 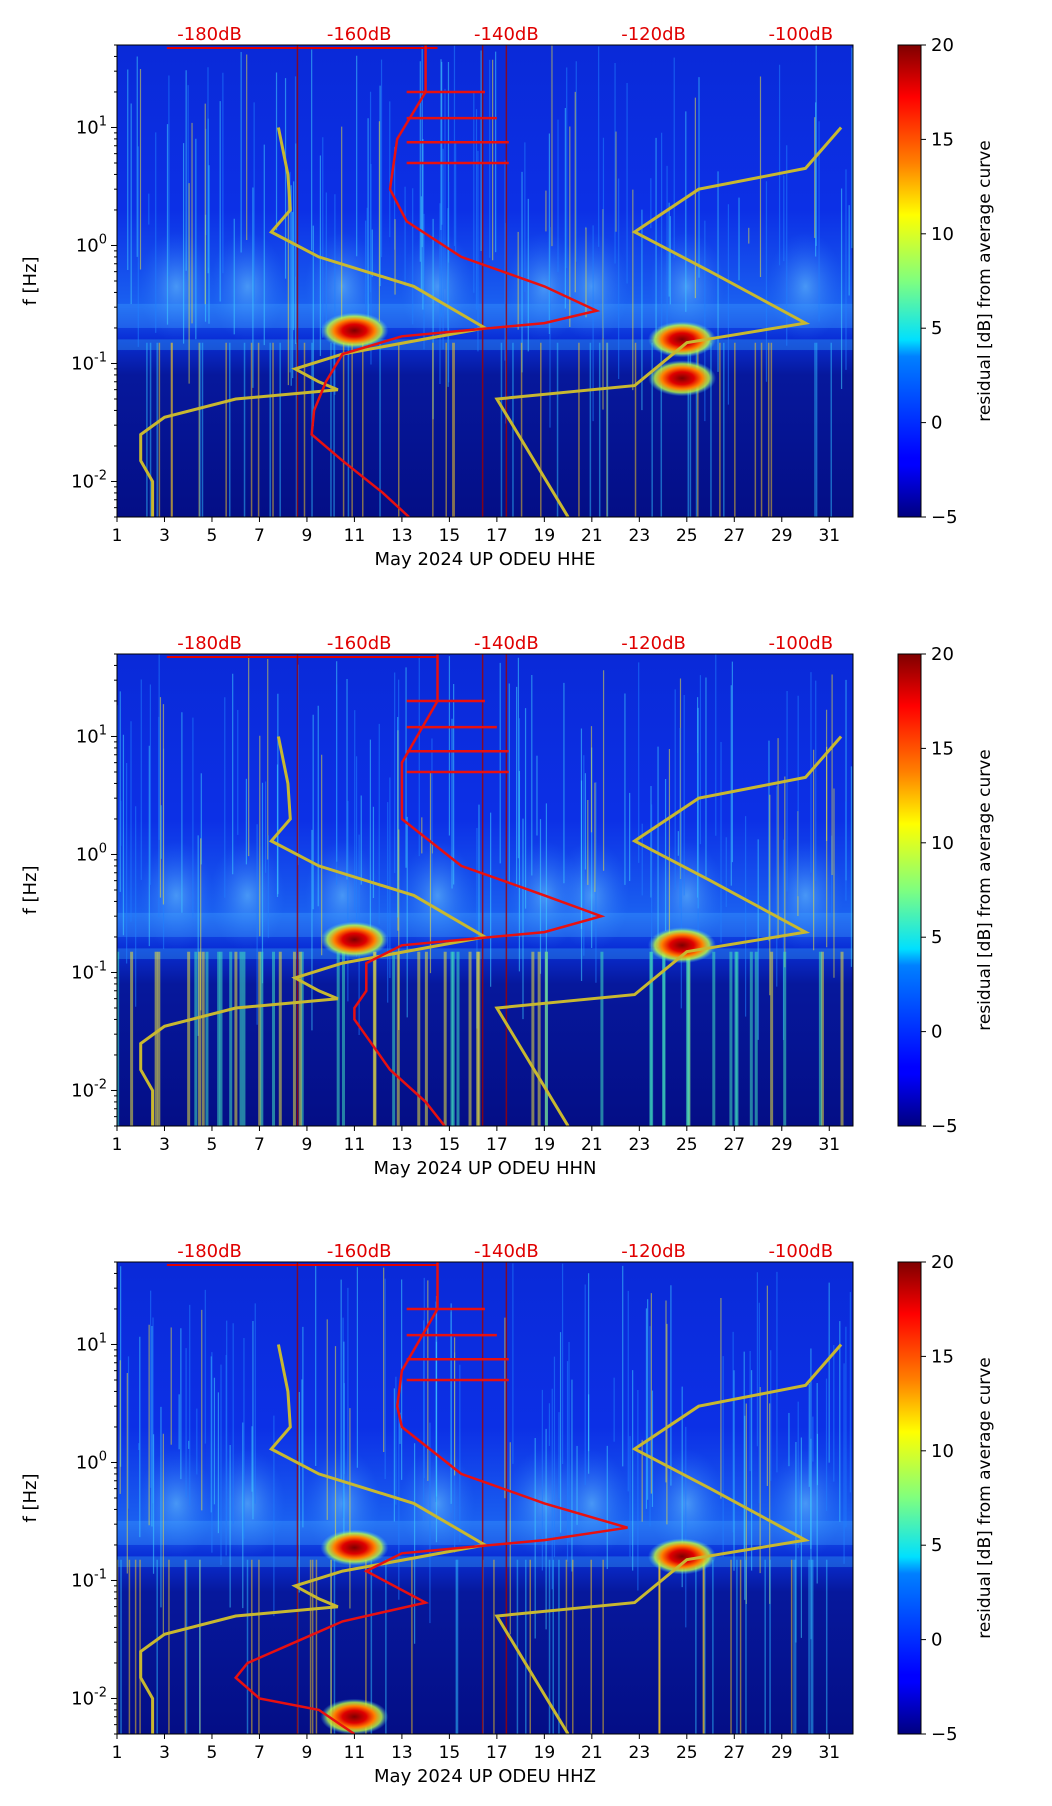 I want to click on top-db-label: -120dB, so click(x=653, y=34).